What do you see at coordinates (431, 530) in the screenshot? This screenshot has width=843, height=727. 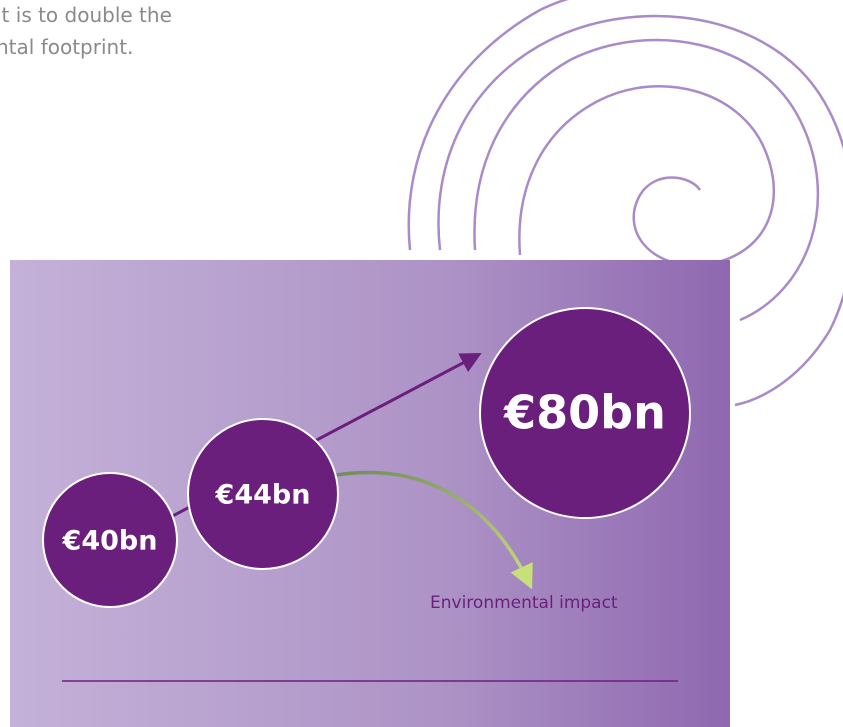 I see `impact-arrow` at bounding box center [431, 530].